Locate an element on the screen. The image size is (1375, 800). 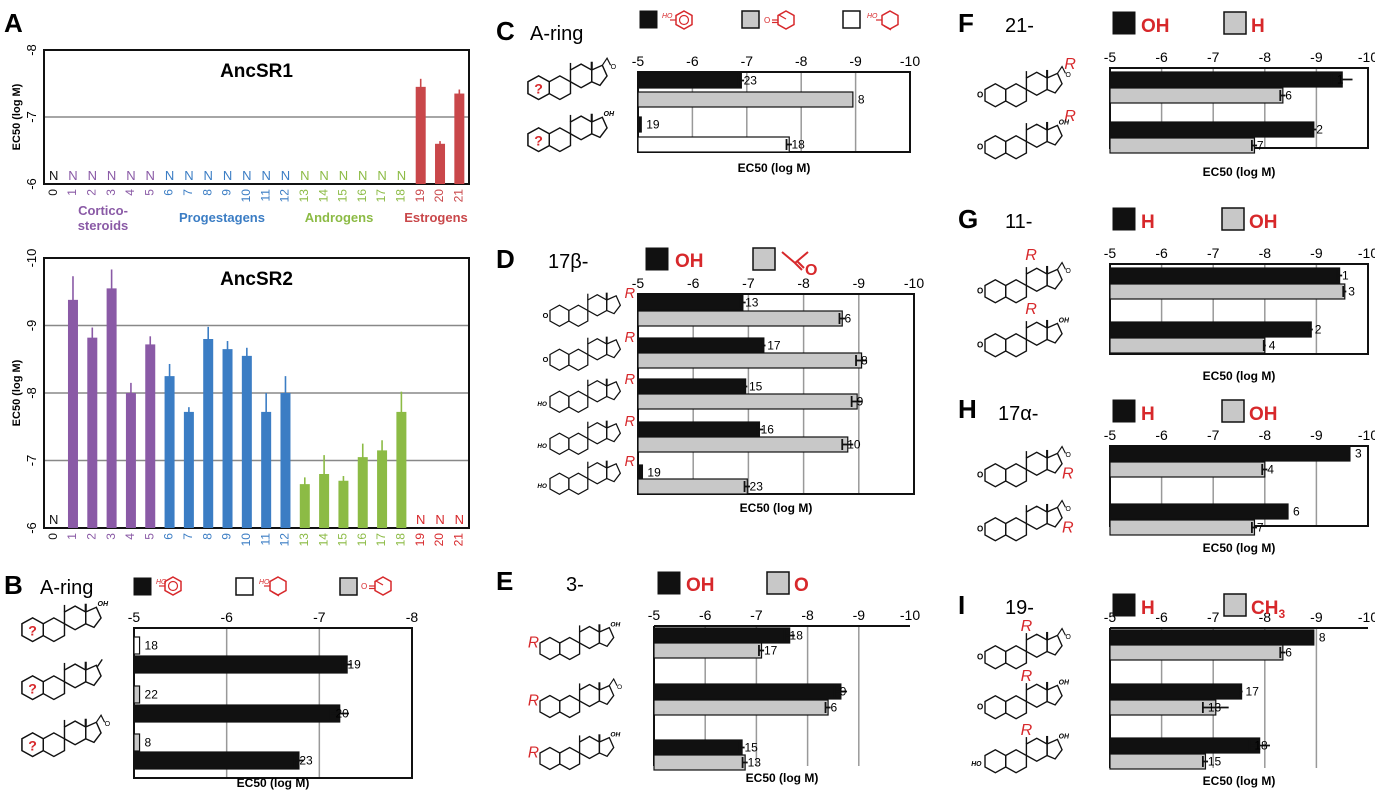
x-tick-label: -8 is located at coordinates (1265, 57).